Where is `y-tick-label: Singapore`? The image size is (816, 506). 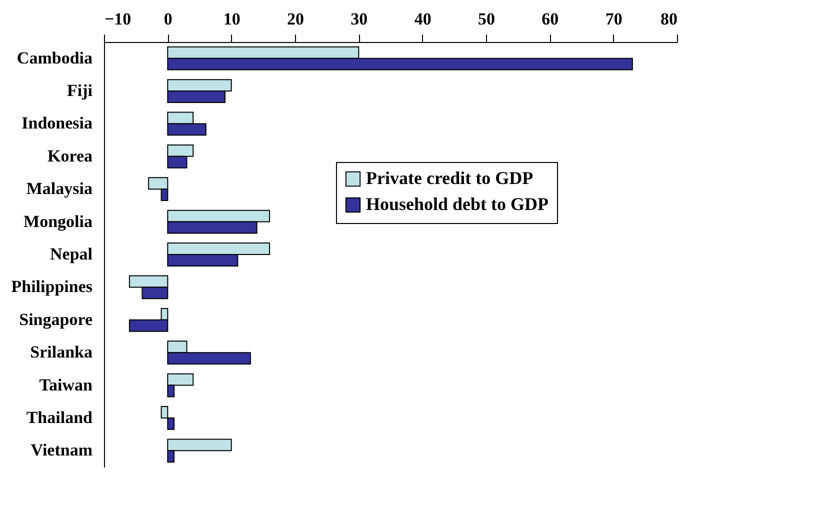 y-tick-label: Singapore is located at coordinates (56, 319).